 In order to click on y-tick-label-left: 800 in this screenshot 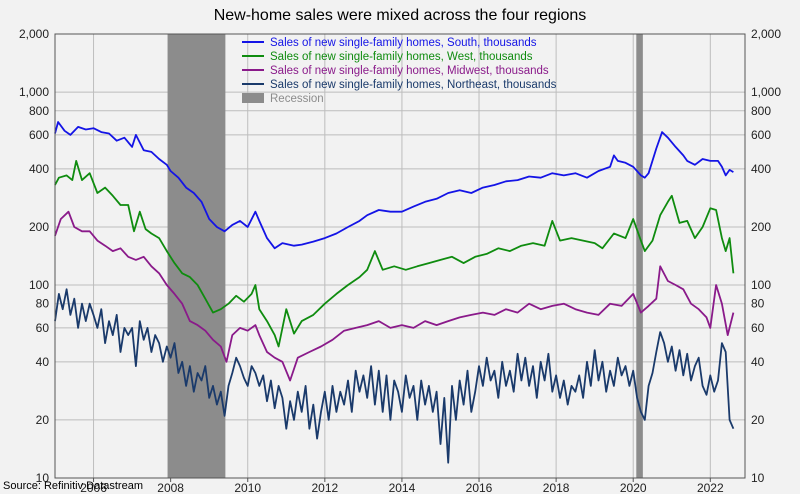, I will do `click(39, 111)`.